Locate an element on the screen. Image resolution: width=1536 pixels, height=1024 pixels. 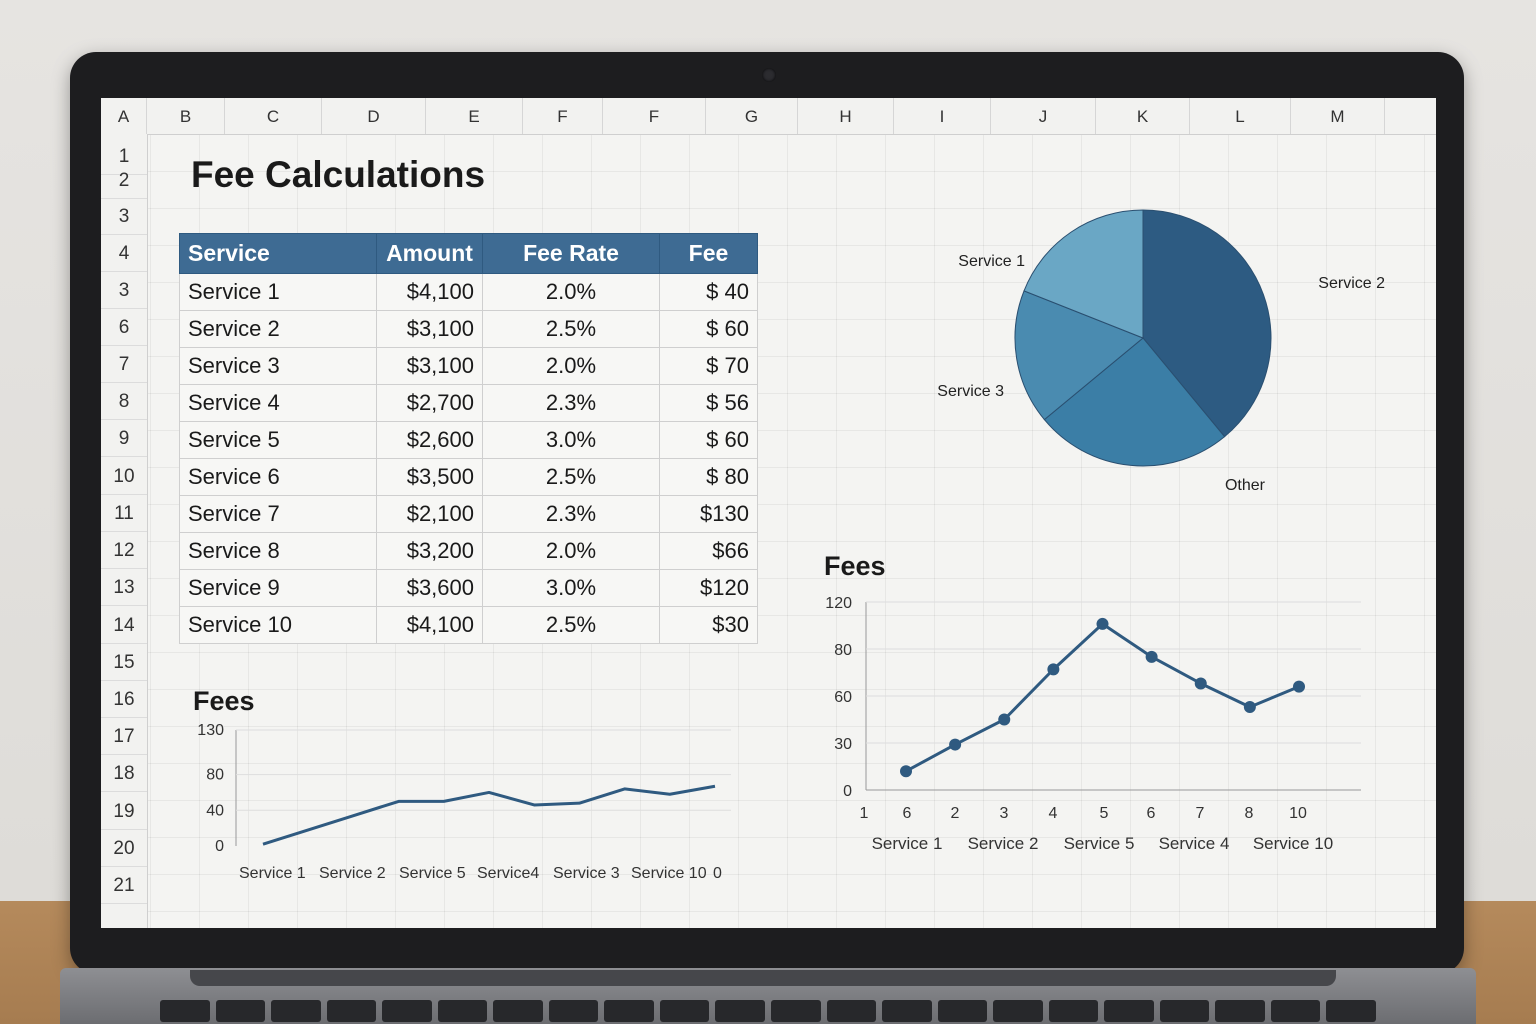
fees-chart-right-title: Fees is located at coordinates (855, 566).